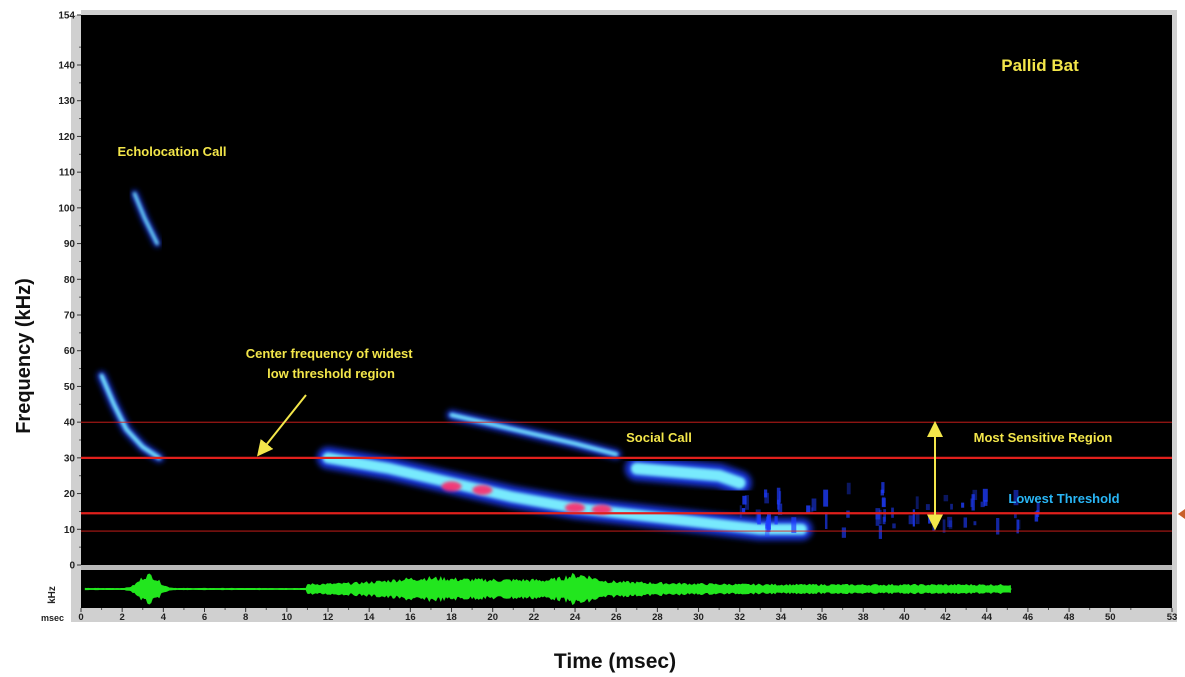 The width and height of the screenshot is (1185, 677). Describe the element at coordinates (492, 617) in the screenshot. I see `x-tick-label: 20` at that location.